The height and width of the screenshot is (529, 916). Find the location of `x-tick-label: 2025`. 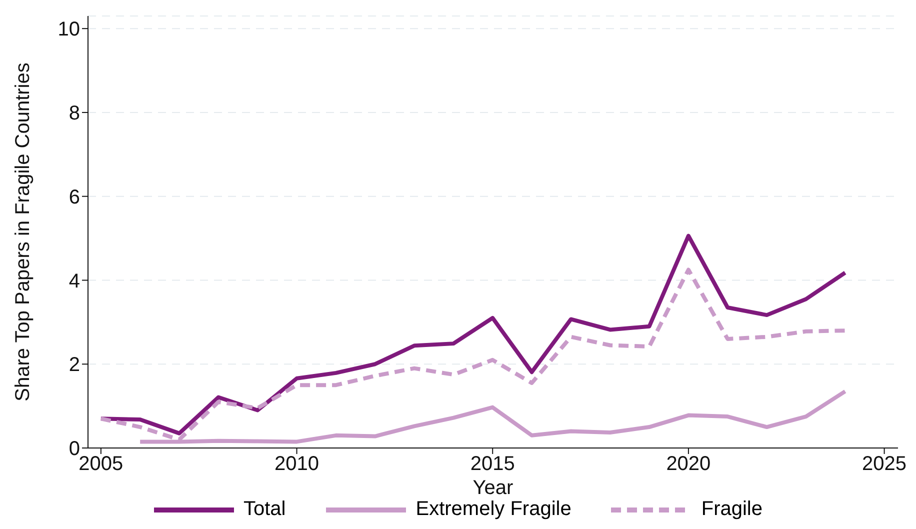

x-tick-label: 2025 is located at coordinates (884, 464).